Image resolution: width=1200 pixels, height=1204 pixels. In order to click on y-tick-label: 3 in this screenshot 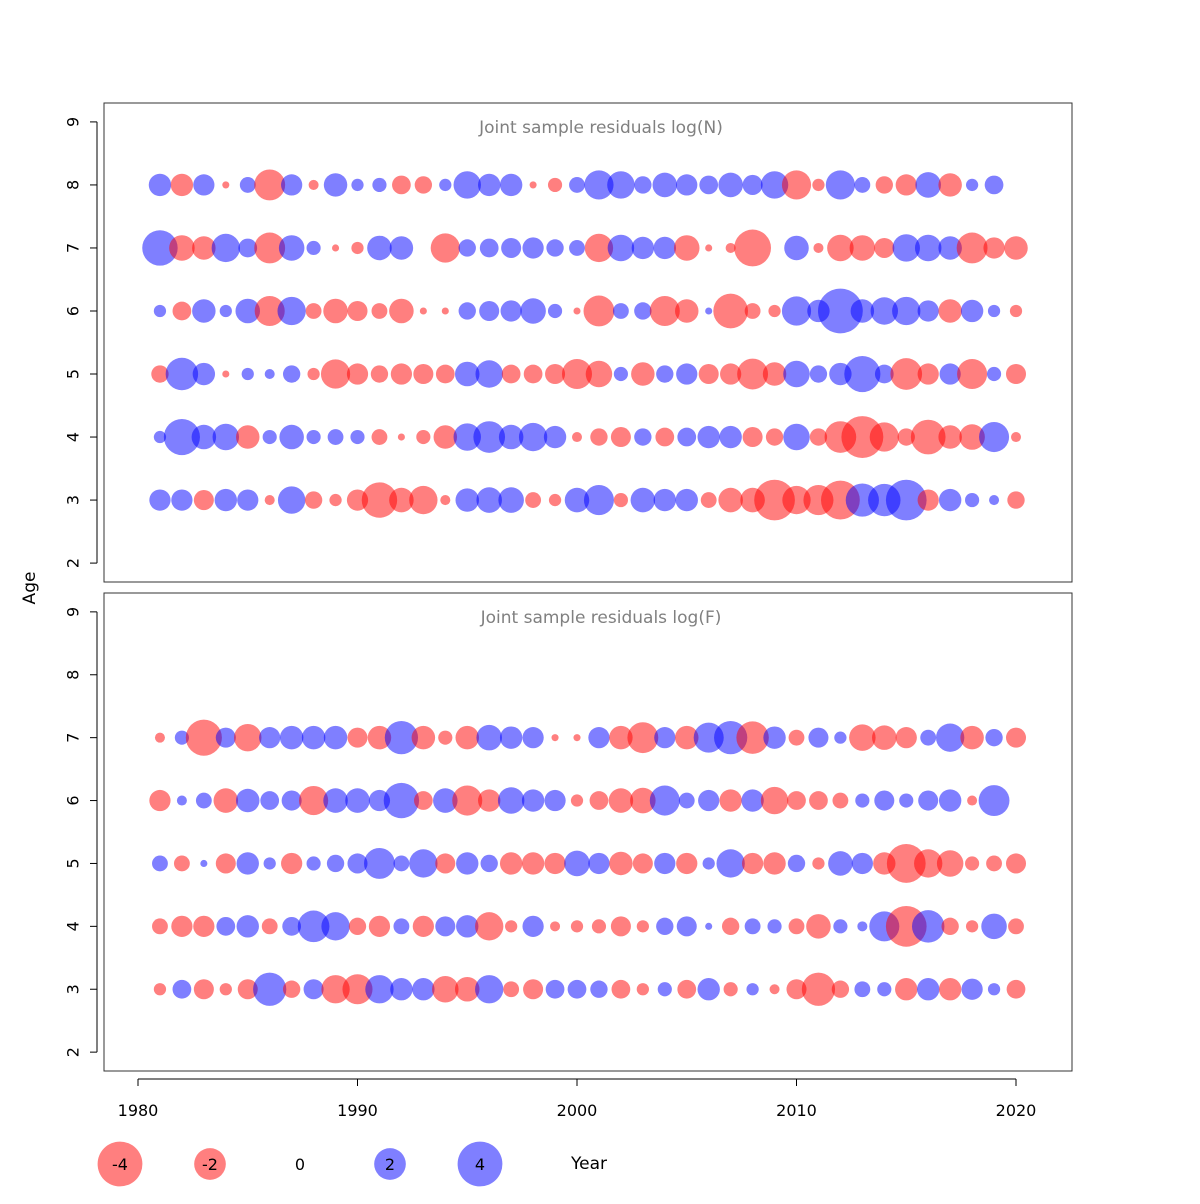, I will do `click(73, 500)`.